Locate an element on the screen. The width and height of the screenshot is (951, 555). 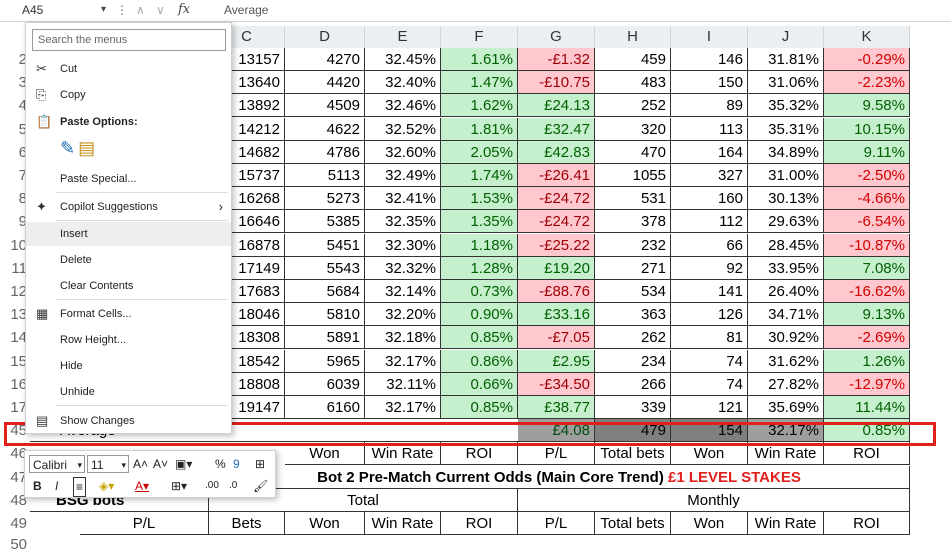
decrease-decimal-icon: .0 is located at coordinates (233, 485).